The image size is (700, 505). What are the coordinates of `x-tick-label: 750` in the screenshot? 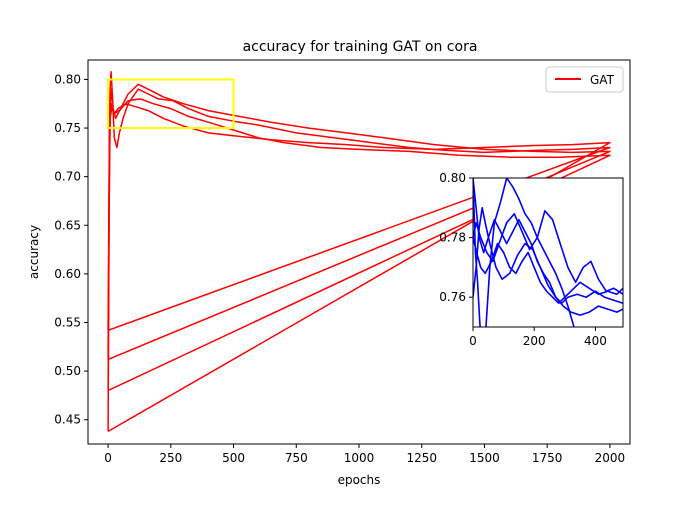 It's located at (296, 458).